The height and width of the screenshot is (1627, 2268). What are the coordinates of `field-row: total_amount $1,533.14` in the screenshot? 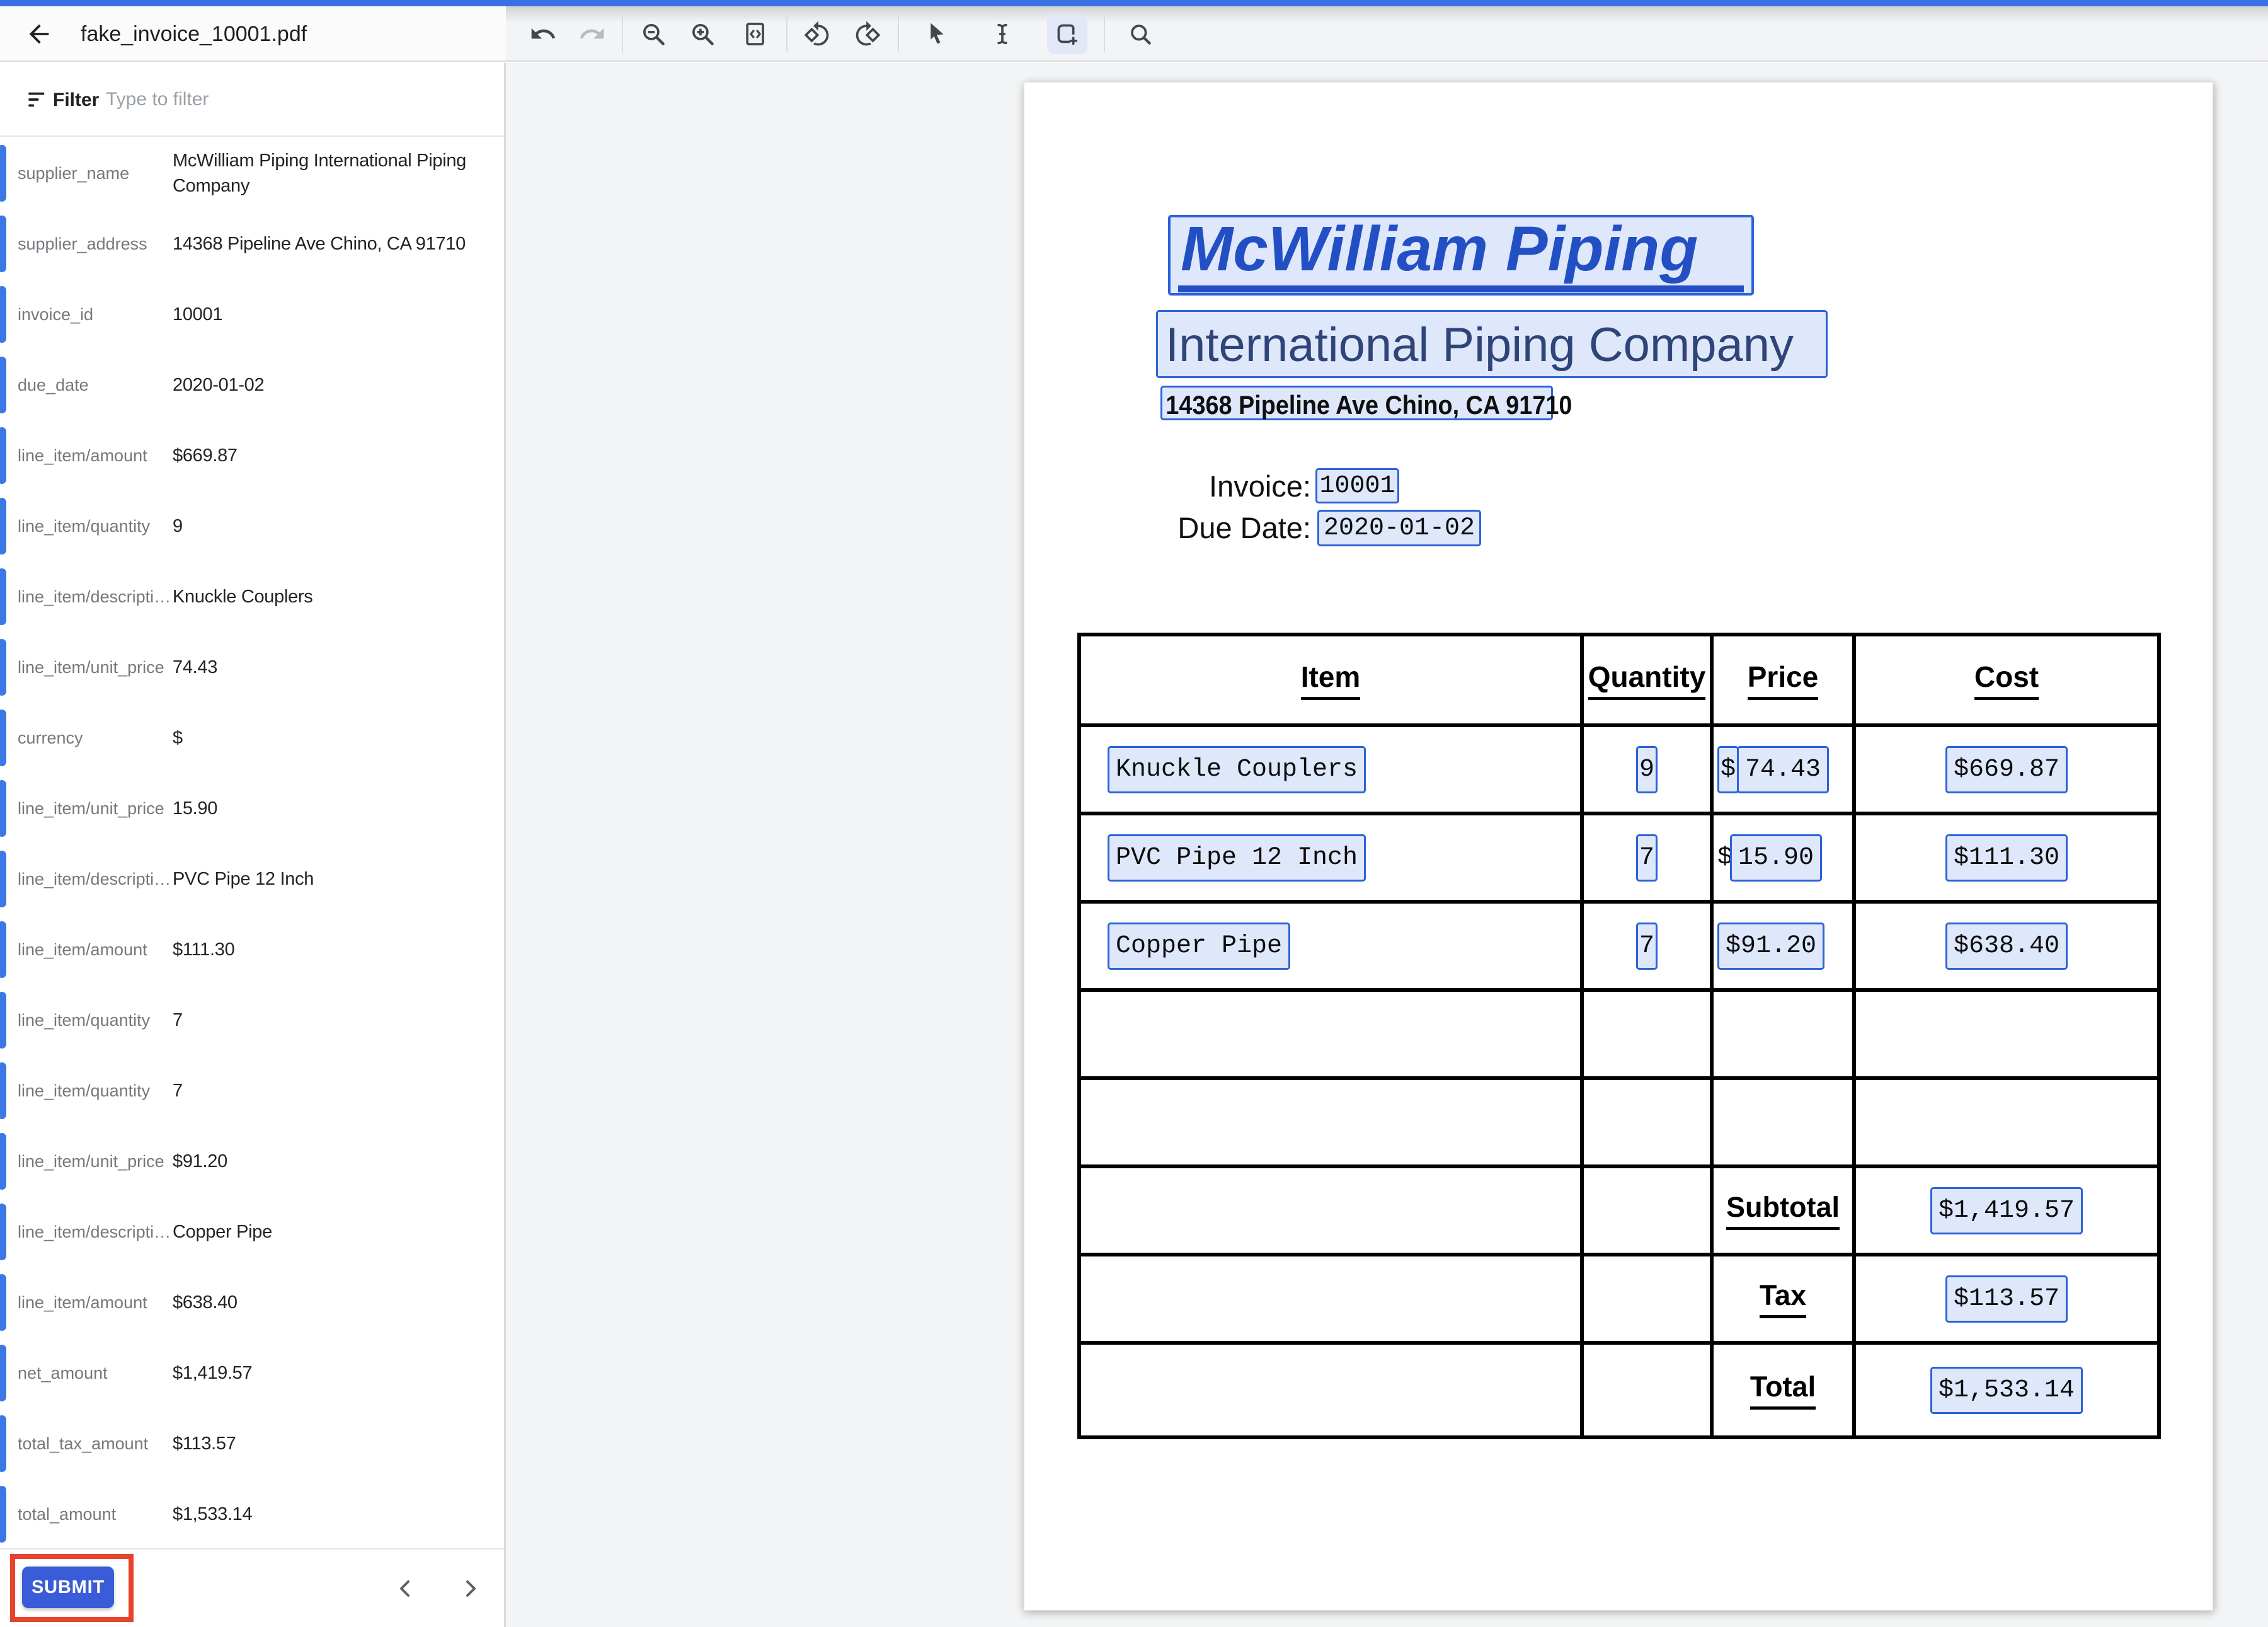 It's located at (252, 1514).